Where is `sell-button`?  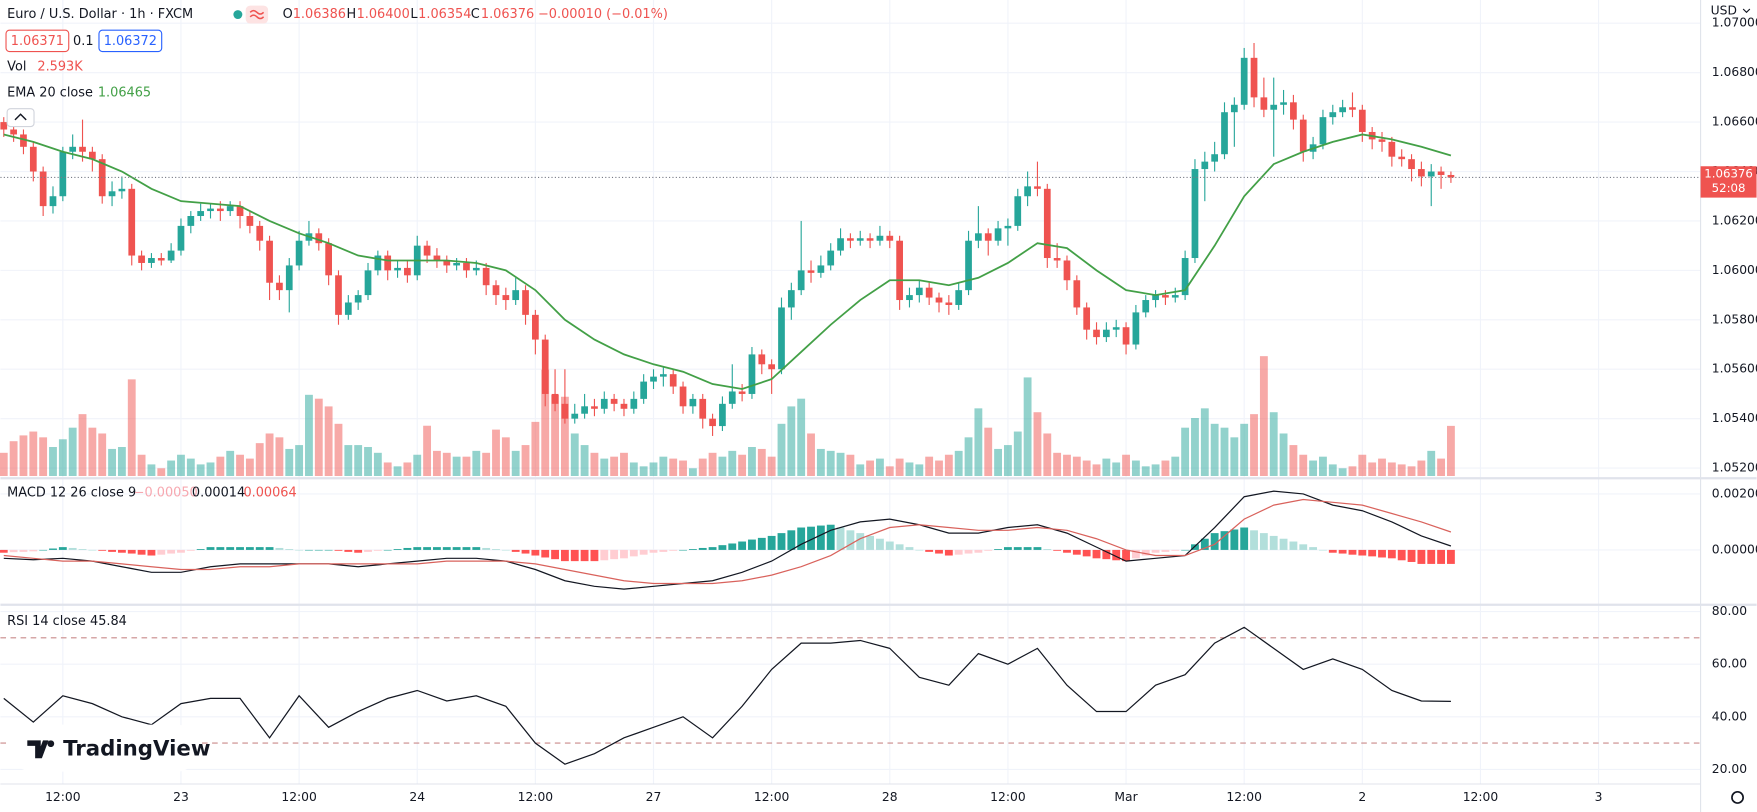
sell-button is located at coordinates (37, 41).